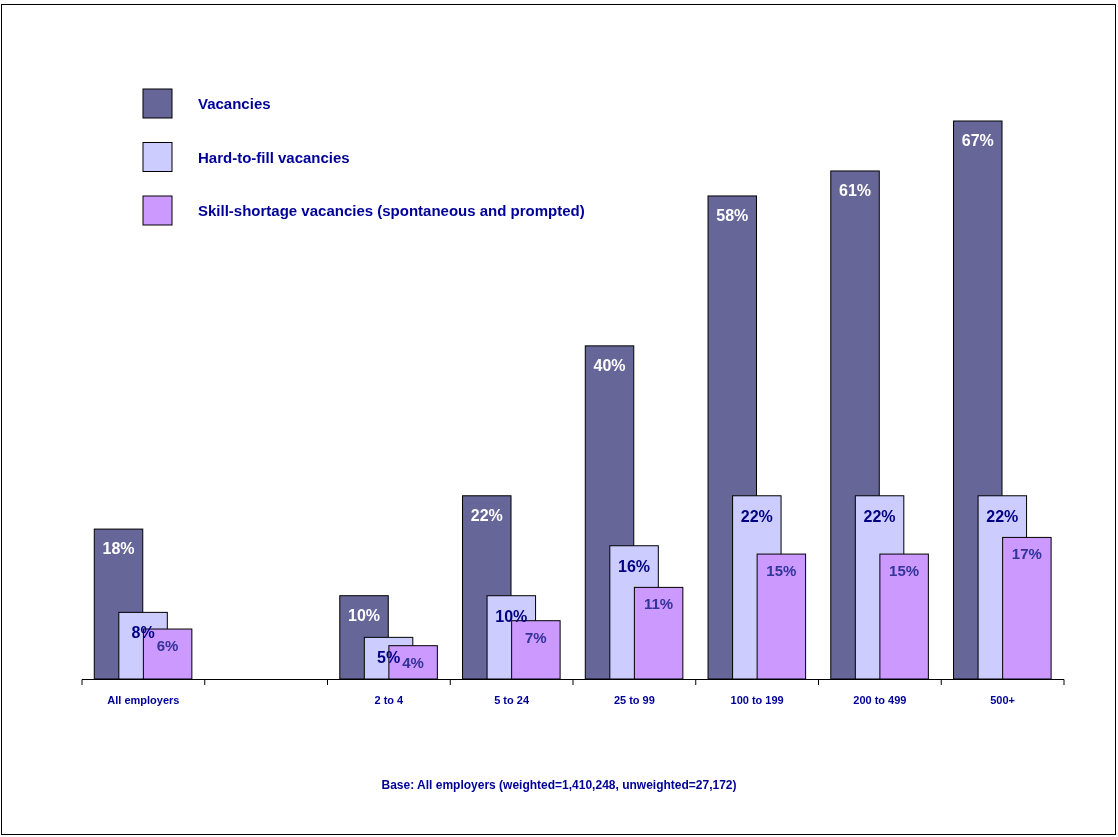 This screenshot has width=1118, height=837. Describe the element at coordinates (167, 646) in the screenshot. I see `data-label: 6%` at that location.